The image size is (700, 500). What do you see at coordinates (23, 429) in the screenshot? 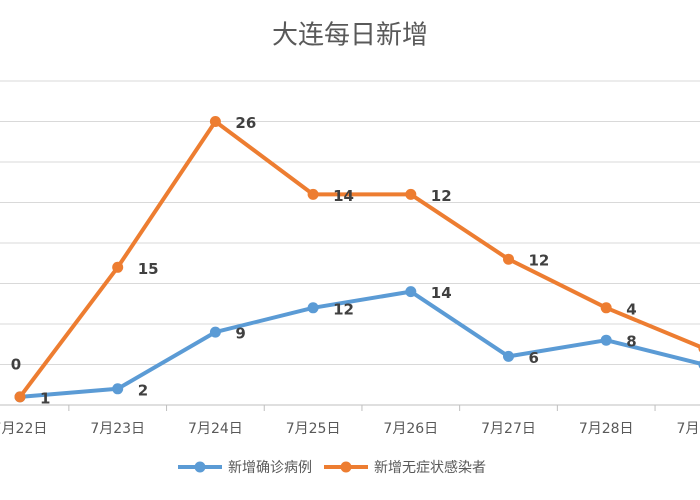
I see `x-tick-label: 7月22日` at bounding box center [23, 429].